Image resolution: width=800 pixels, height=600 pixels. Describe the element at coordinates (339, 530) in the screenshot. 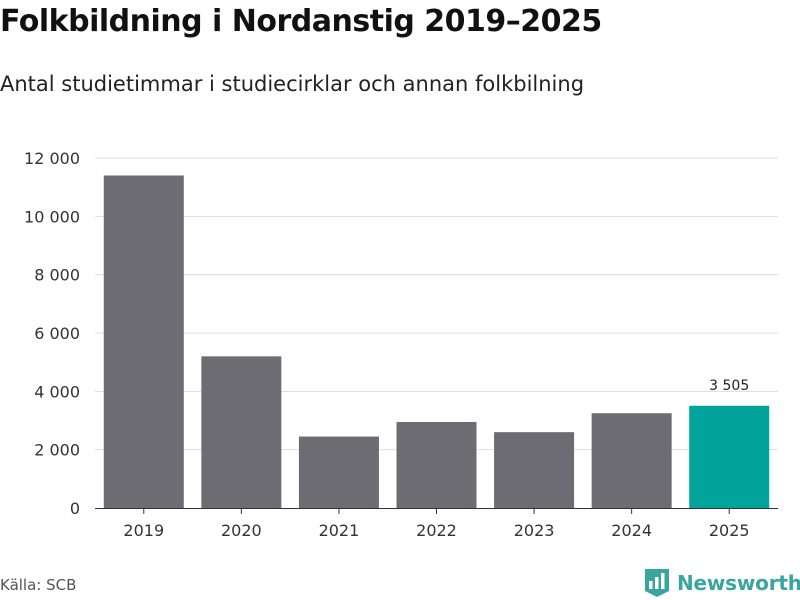

I see `x-tick-label: 2021` at that location.